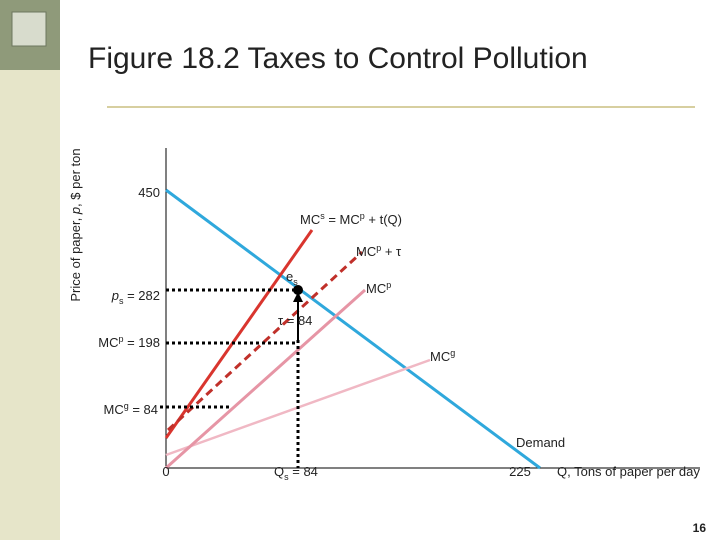  What do you see at coordinates (30, 270) in the screenshot?
I see `side-strip` at bounding box center [30, 270].